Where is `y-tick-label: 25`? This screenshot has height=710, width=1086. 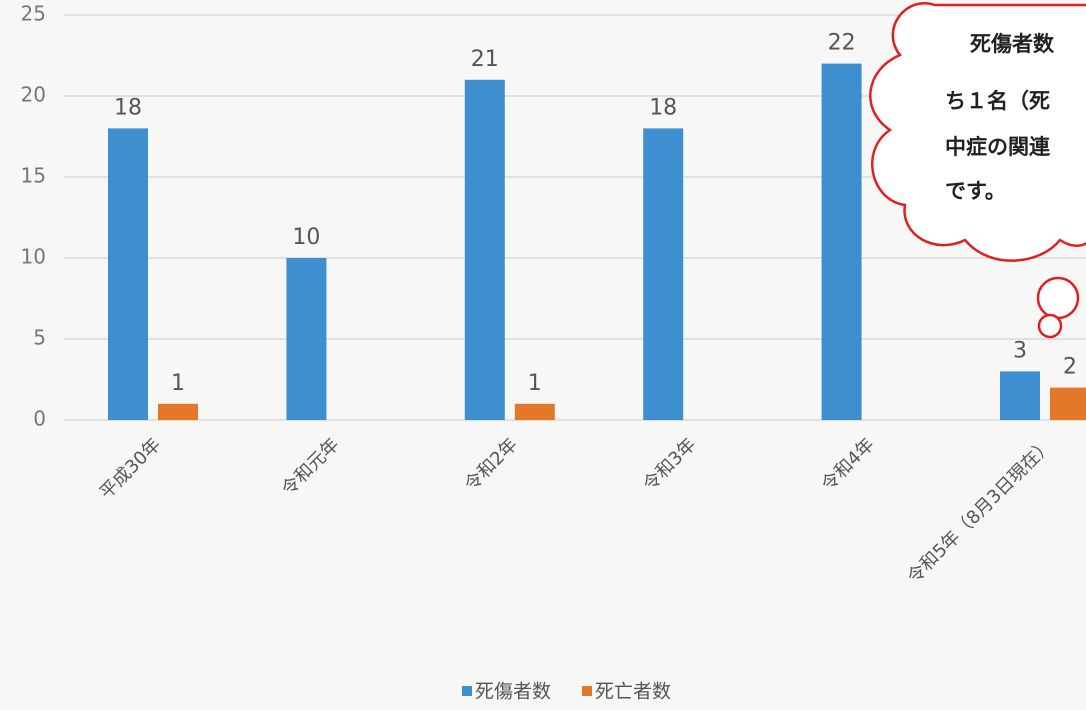 y-tick-label: 25 is located at coordinates (33, 14).